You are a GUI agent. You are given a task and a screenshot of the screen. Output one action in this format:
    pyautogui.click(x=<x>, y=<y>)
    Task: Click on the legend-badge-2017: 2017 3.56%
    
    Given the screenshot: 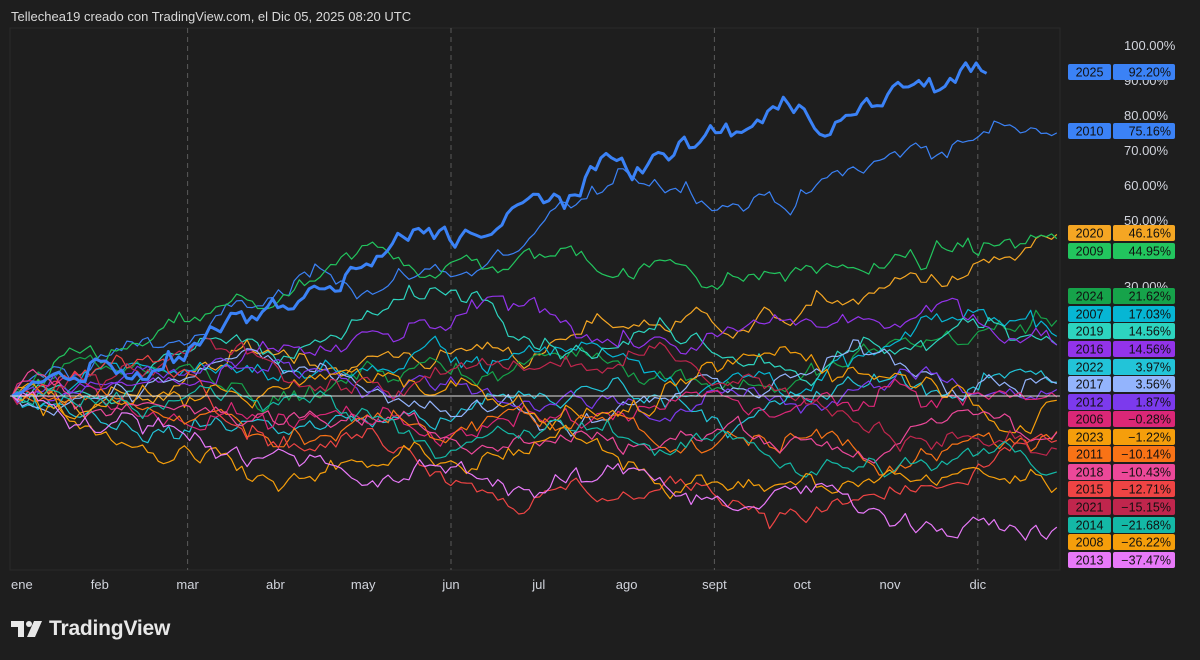 What is the action you would take?
    pyautogui.click(x=1121, y=384)
    